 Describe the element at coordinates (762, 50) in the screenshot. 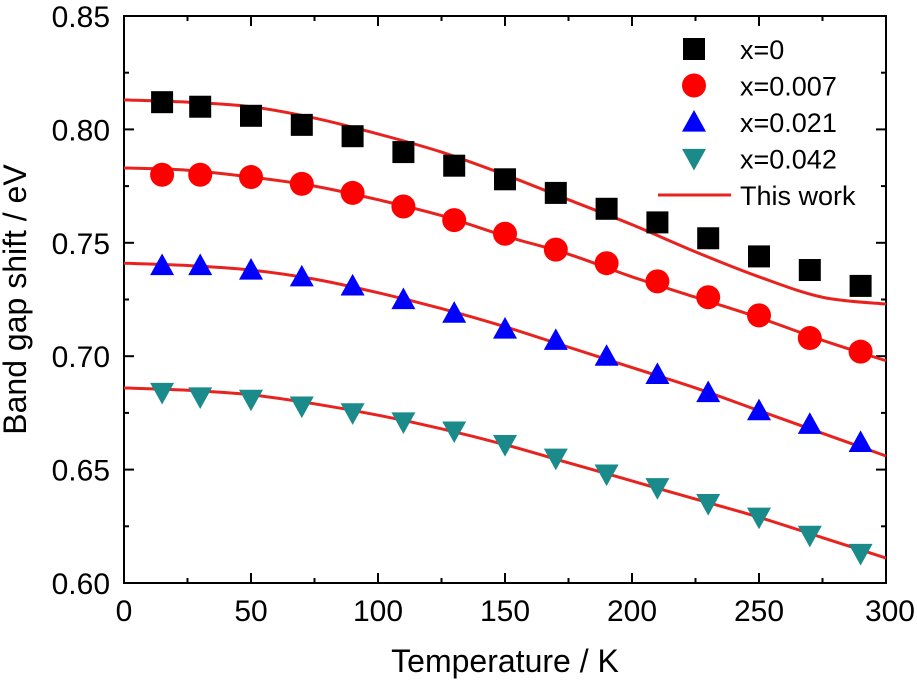

I see `legend-label: x=0` at that location.